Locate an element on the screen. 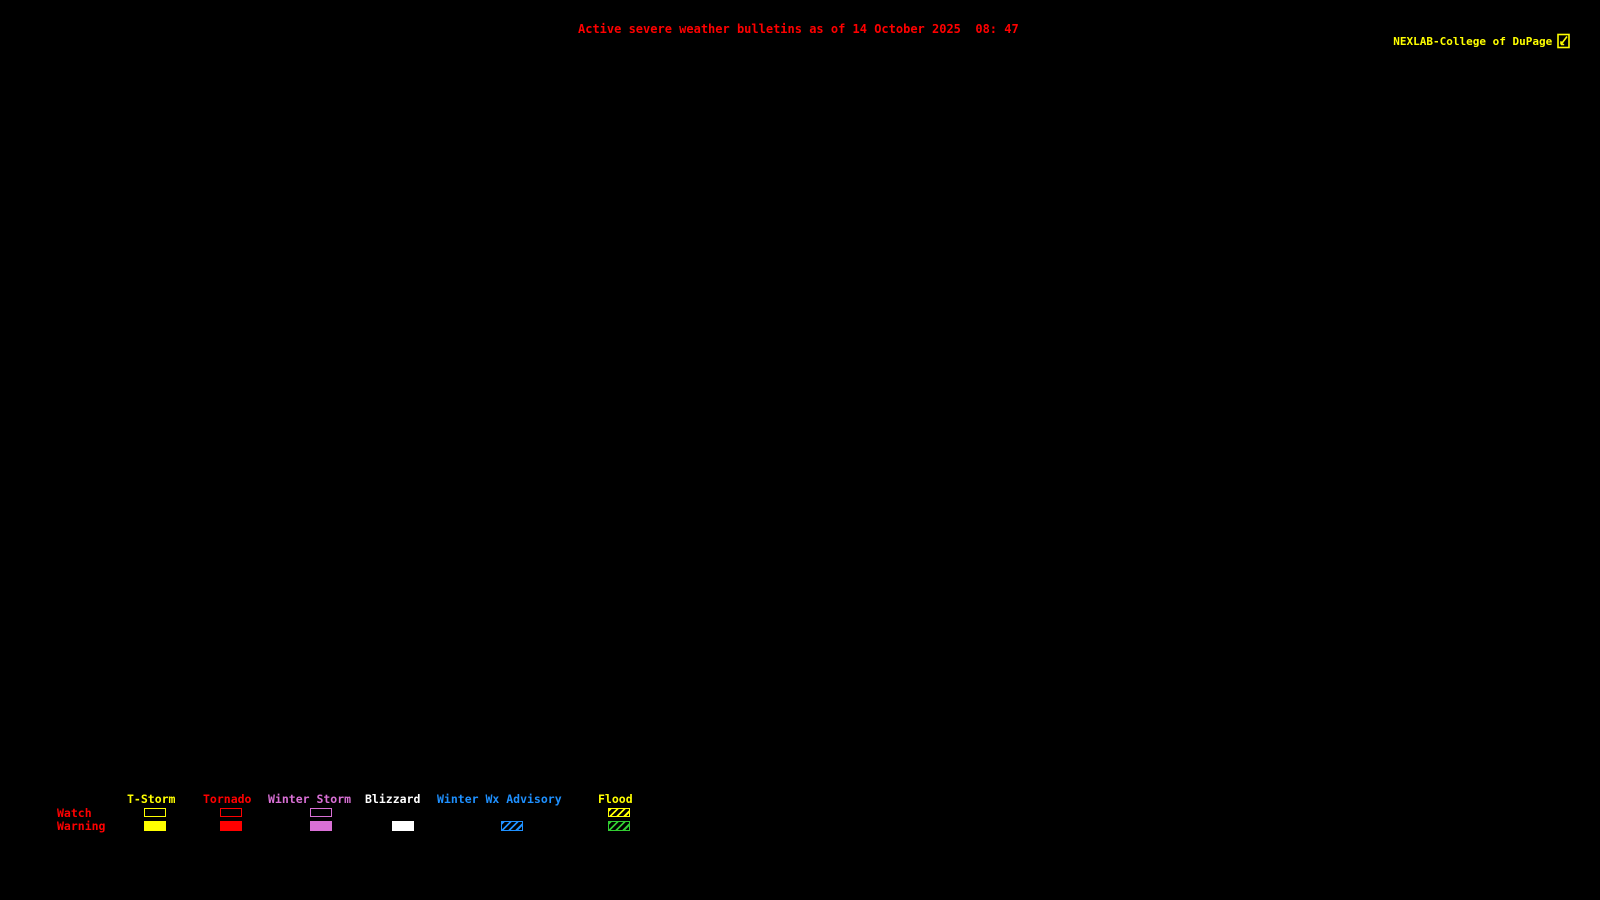 The width and height of the screenshot is (1600, 900). brand: NEXLAB-College of DuPage is located at coordinates (1495, 41).